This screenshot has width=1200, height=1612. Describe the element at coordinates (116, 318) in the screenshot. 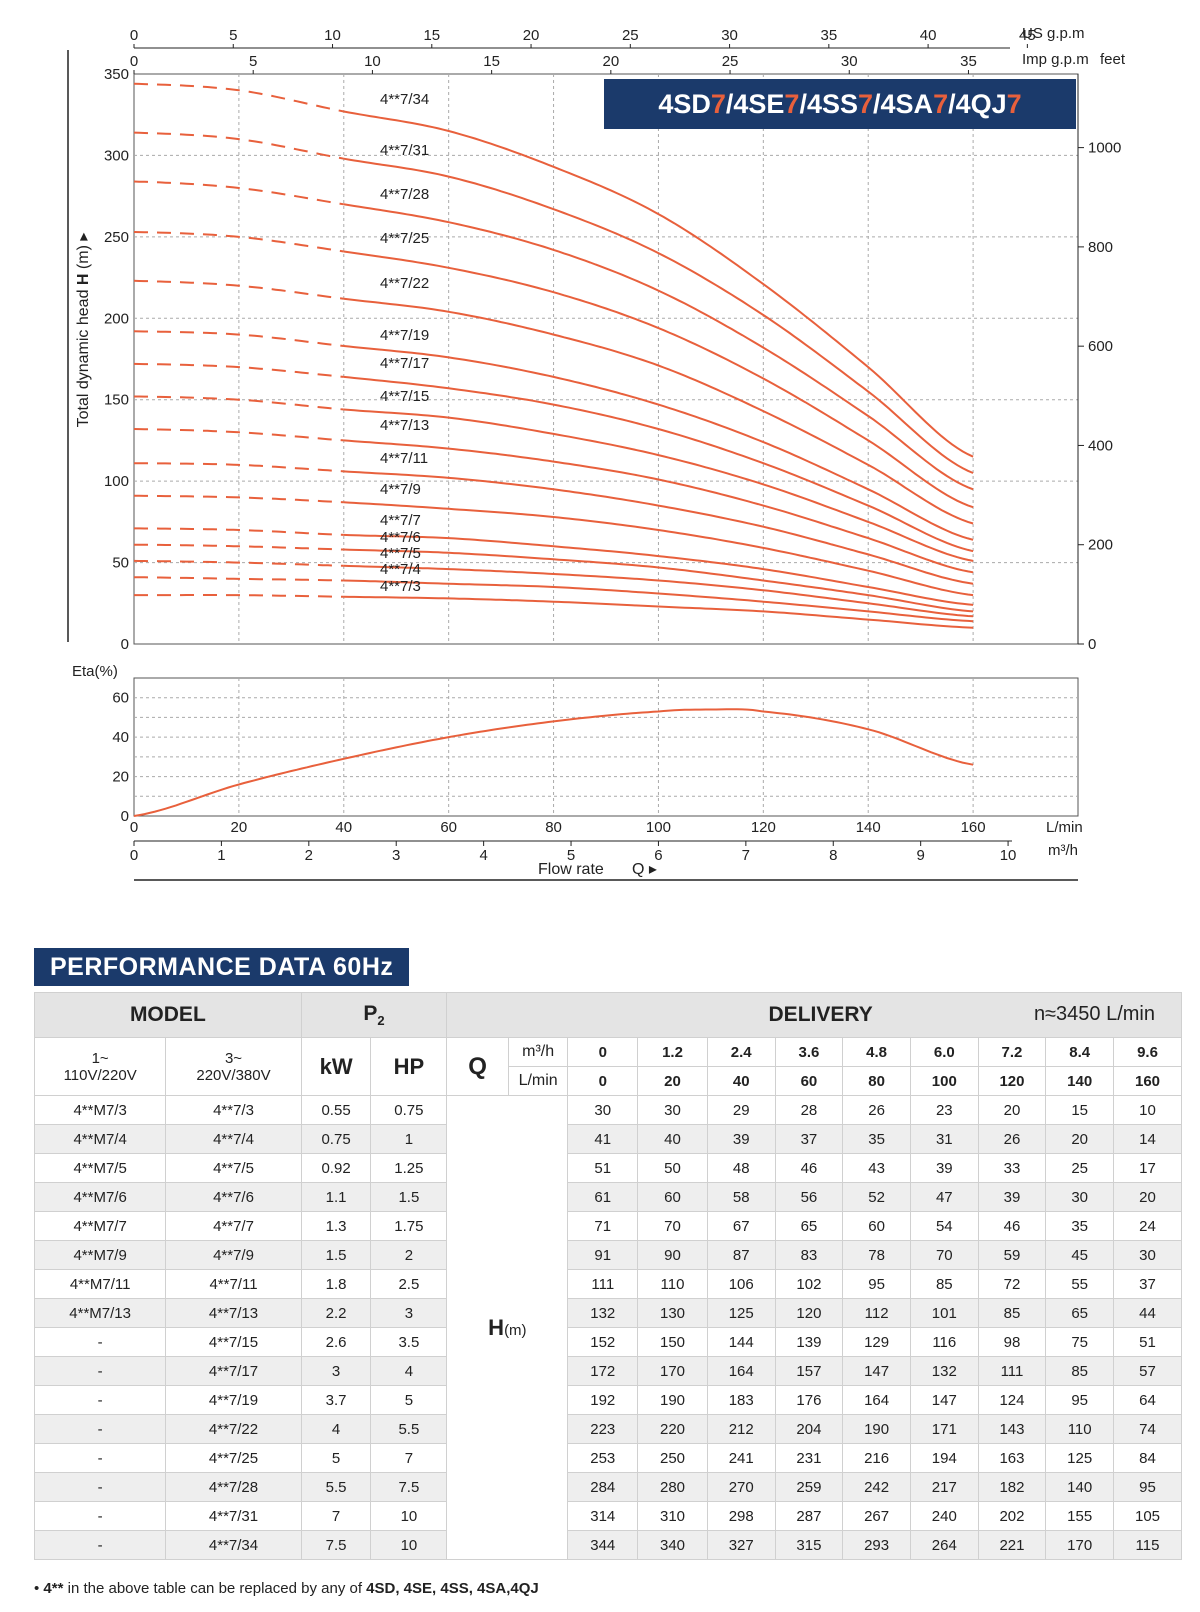

I see `y-tick-label: 200` at that location.